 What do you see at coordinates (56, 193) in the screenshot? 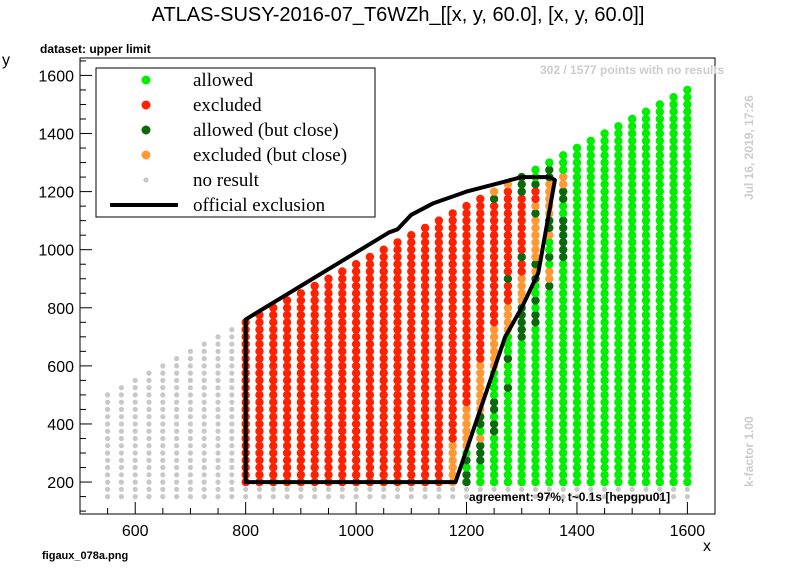
I see `y-tick-label: 1200` at bounding box center [56, 193].